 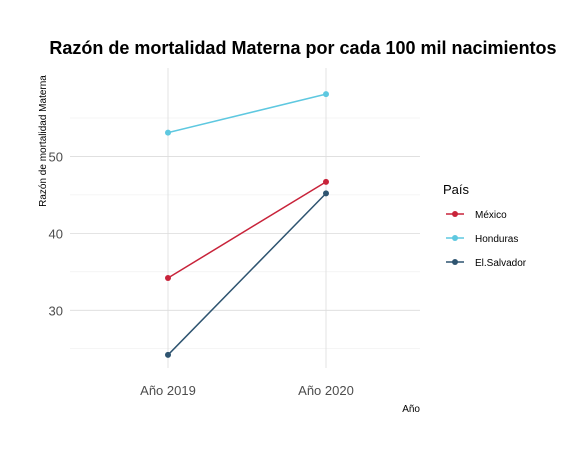 I want to click on y-tick-label: 40, so click(x=56, y=233).